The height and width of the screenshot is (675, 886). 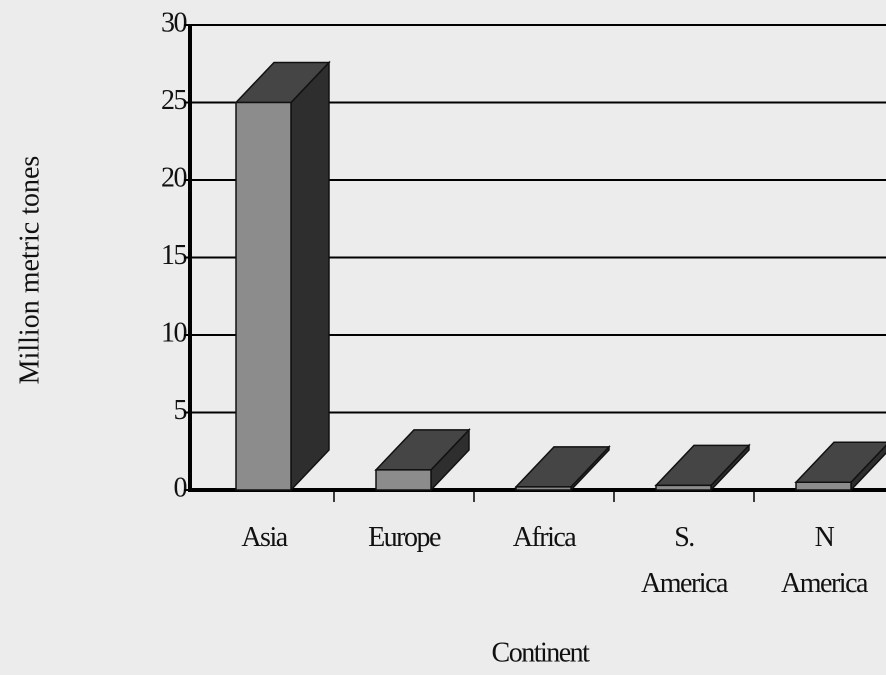 I want to click on y-tick-label: 20, so click(x=174, y=177).